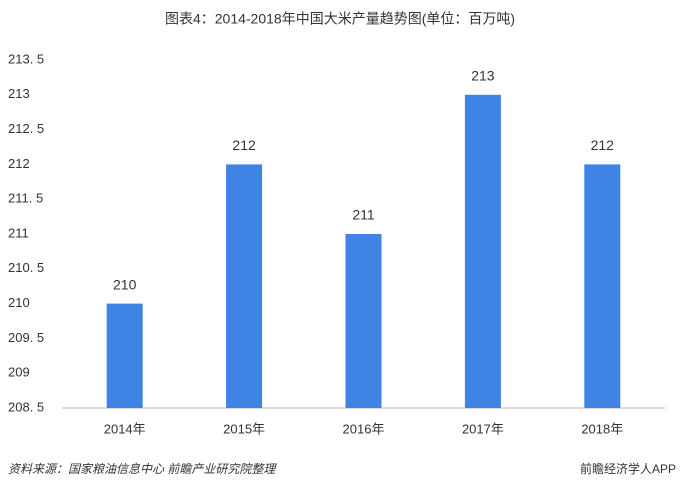 Image resolution: width=680 pixels, height=489 pixels. What do you see at coordinates (19, 302) in the screenshot?
I see `y-tick-label: 210` at bounding box center [19, 302].